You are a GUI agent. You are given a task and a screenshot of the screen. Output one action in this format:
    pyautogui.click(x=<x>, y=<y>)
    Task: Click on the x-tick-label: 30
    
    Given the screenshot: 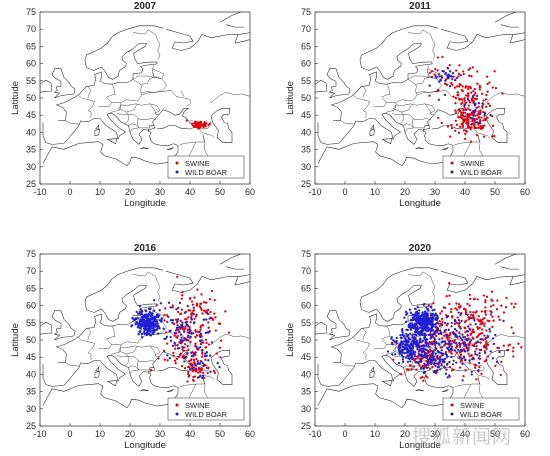 What is the action you would take?
    pyautogui.click(x=160, y=434)
    